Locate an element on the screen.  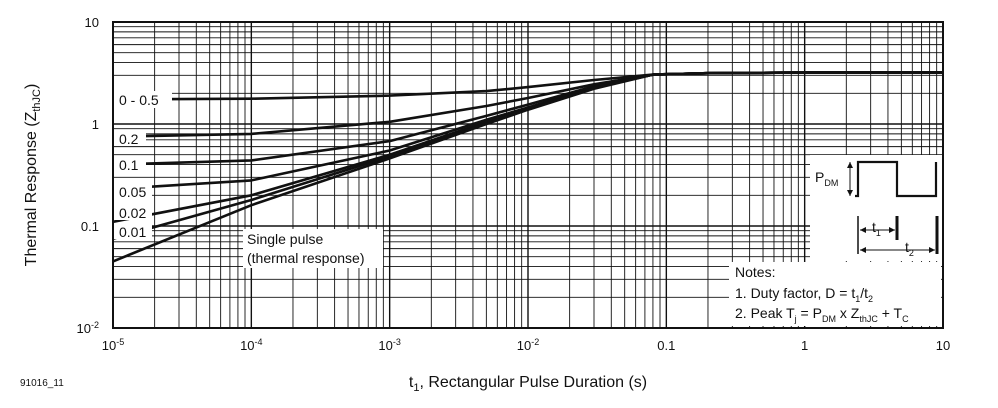
x-axis-title: t1, Rectangular Pulse Duration (s) is located at coordinates (528, 384).